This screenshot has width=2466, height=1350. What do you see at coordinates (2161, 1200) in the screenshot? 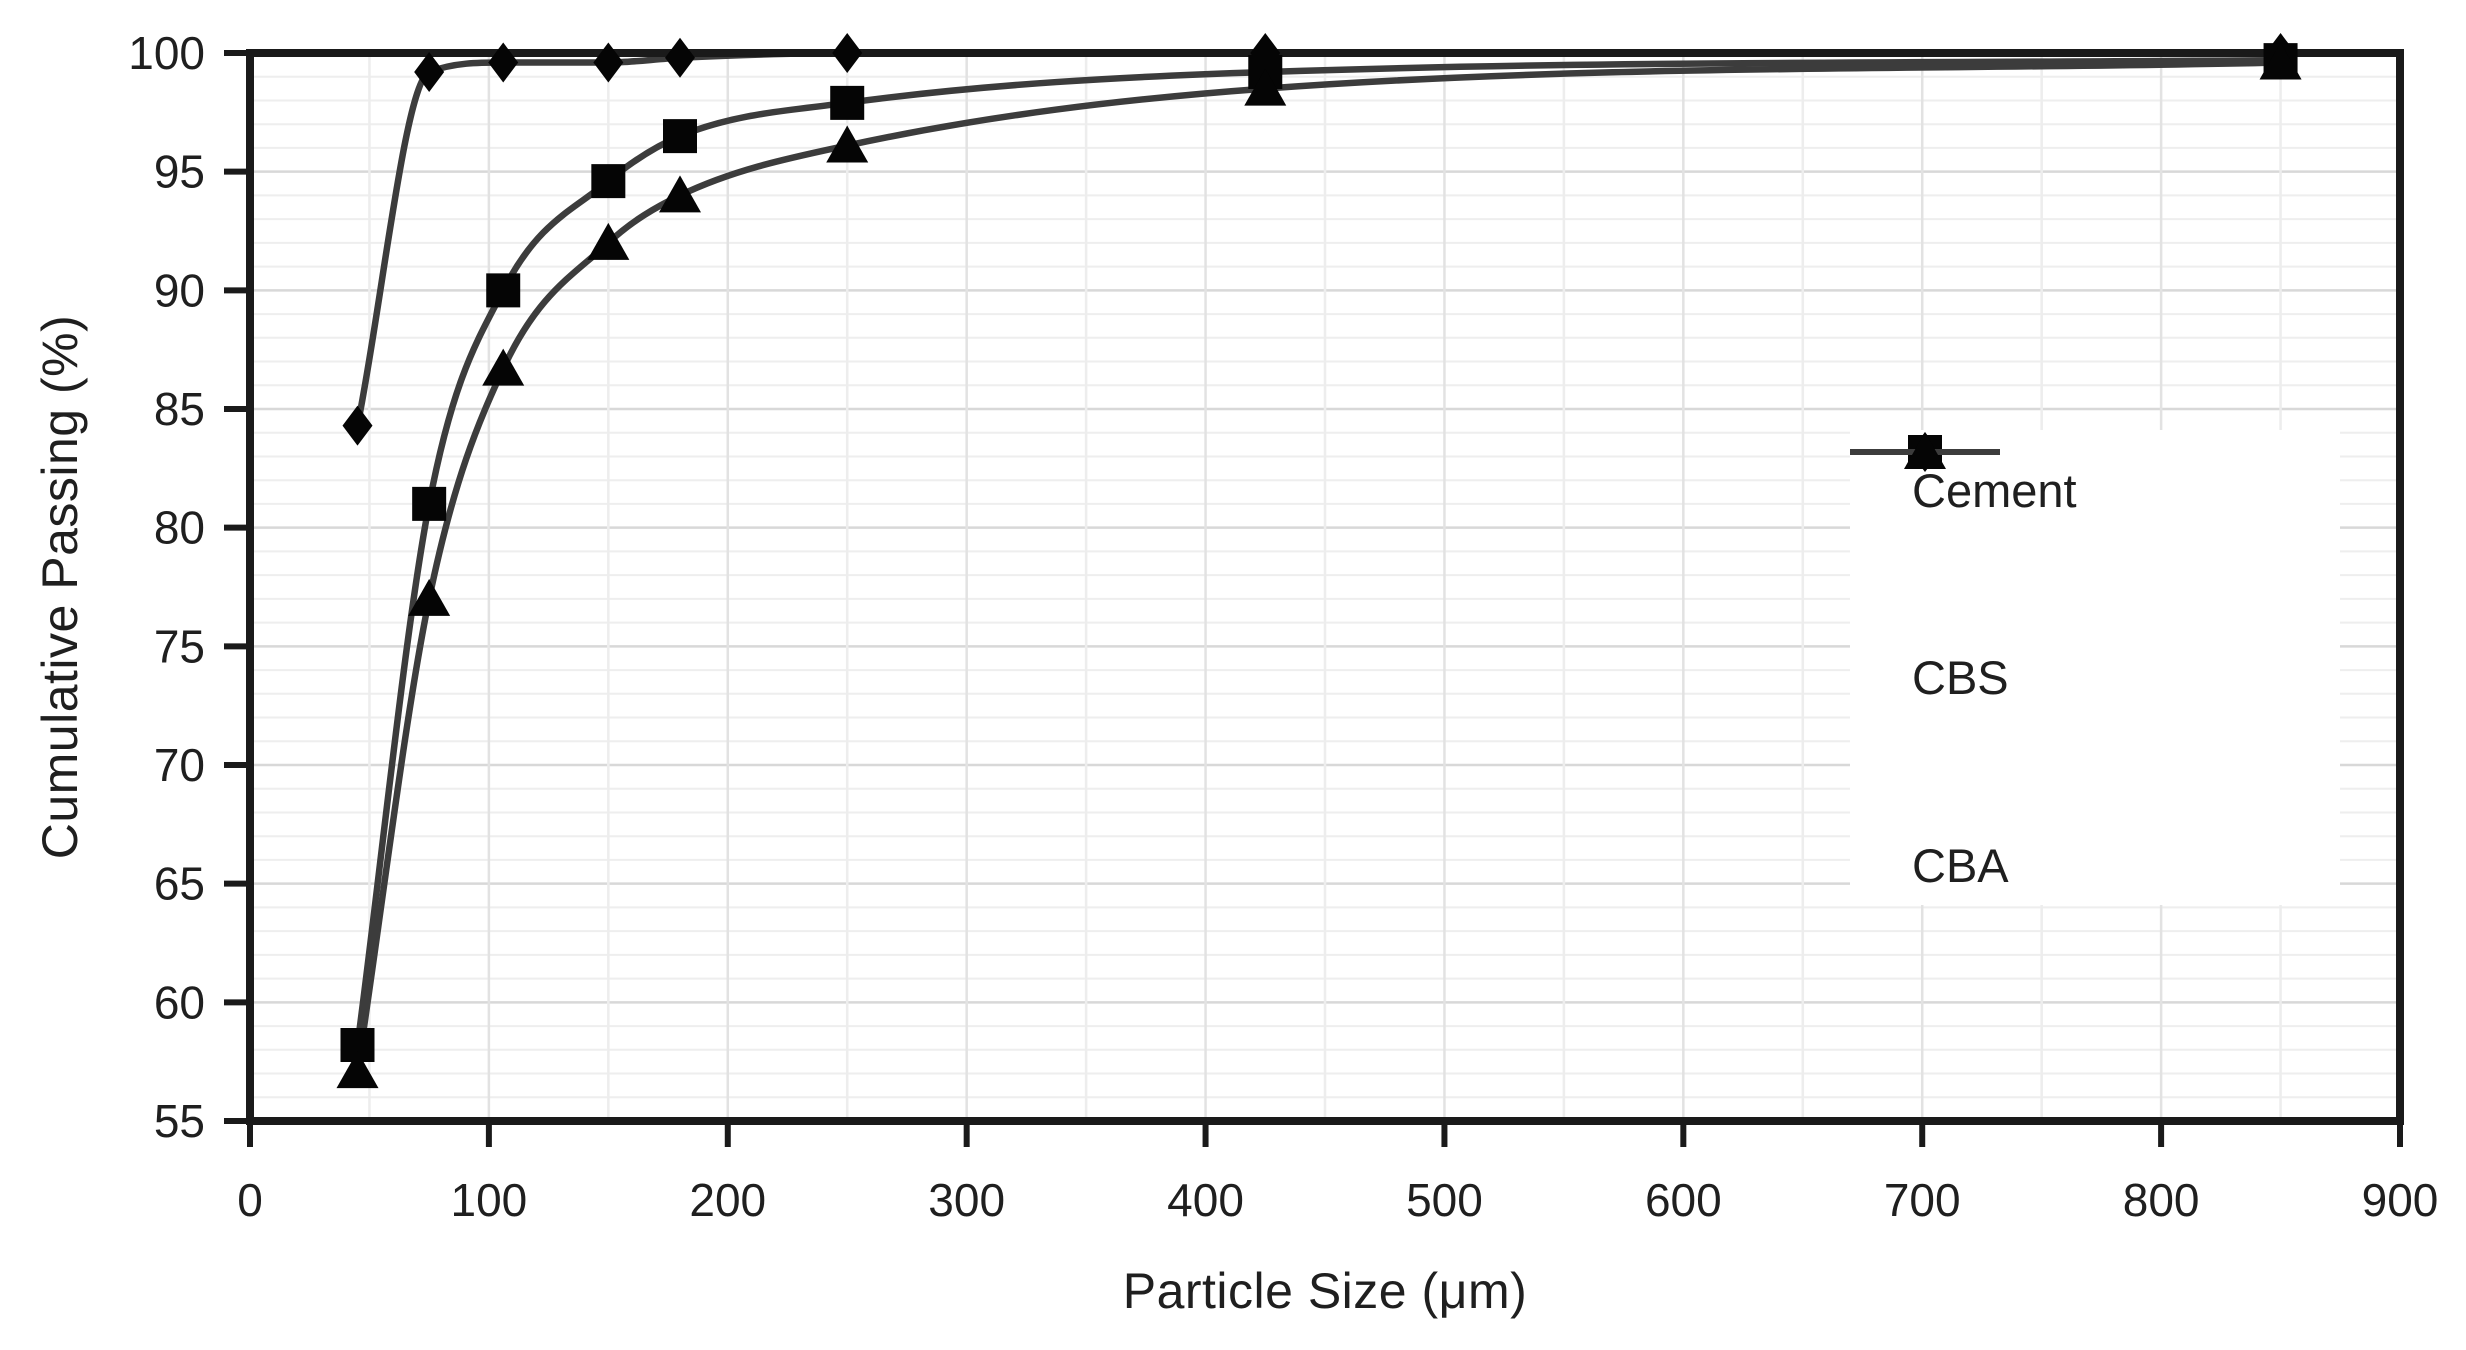
I see `x-tick-label: 800` at bounding box center [2161, 1200].